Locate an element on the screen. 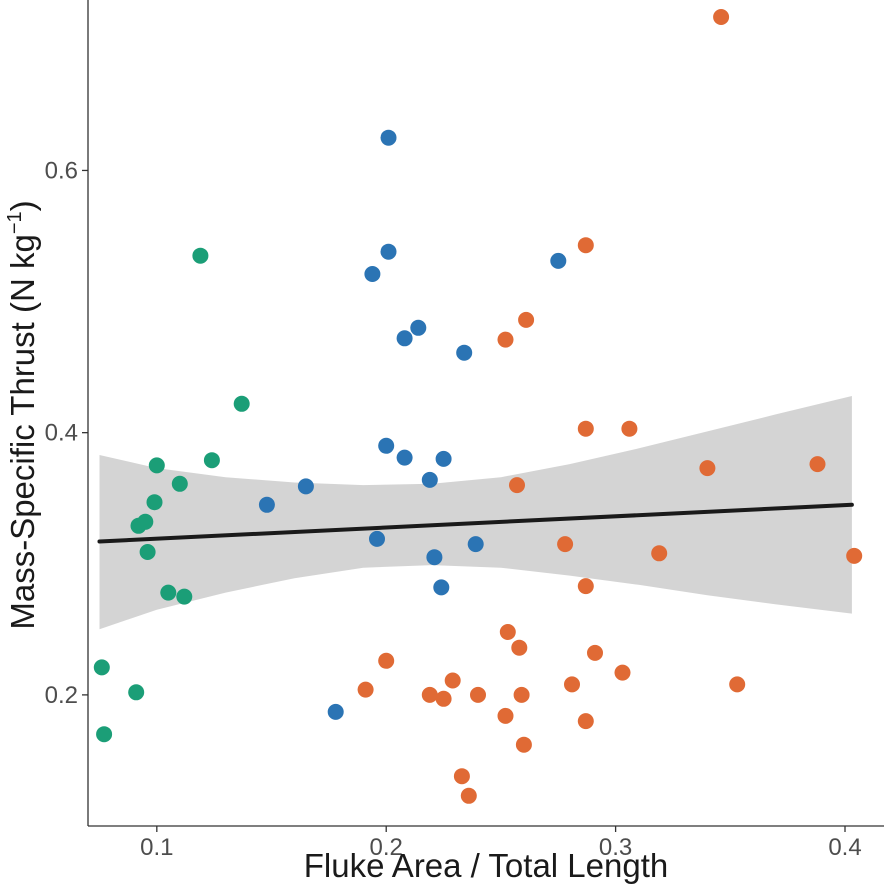  y-tick-label: 0.2 is located at coordinates (61, 695).